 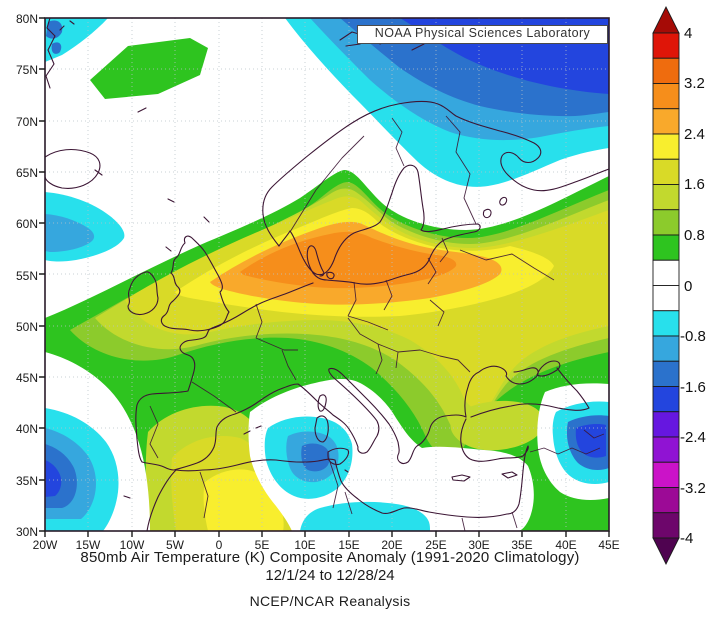 What do you see at coordinates (436, 545) in the screenshot?
I see `lon-tick-label: 25E` at bounding box center [436, 545].